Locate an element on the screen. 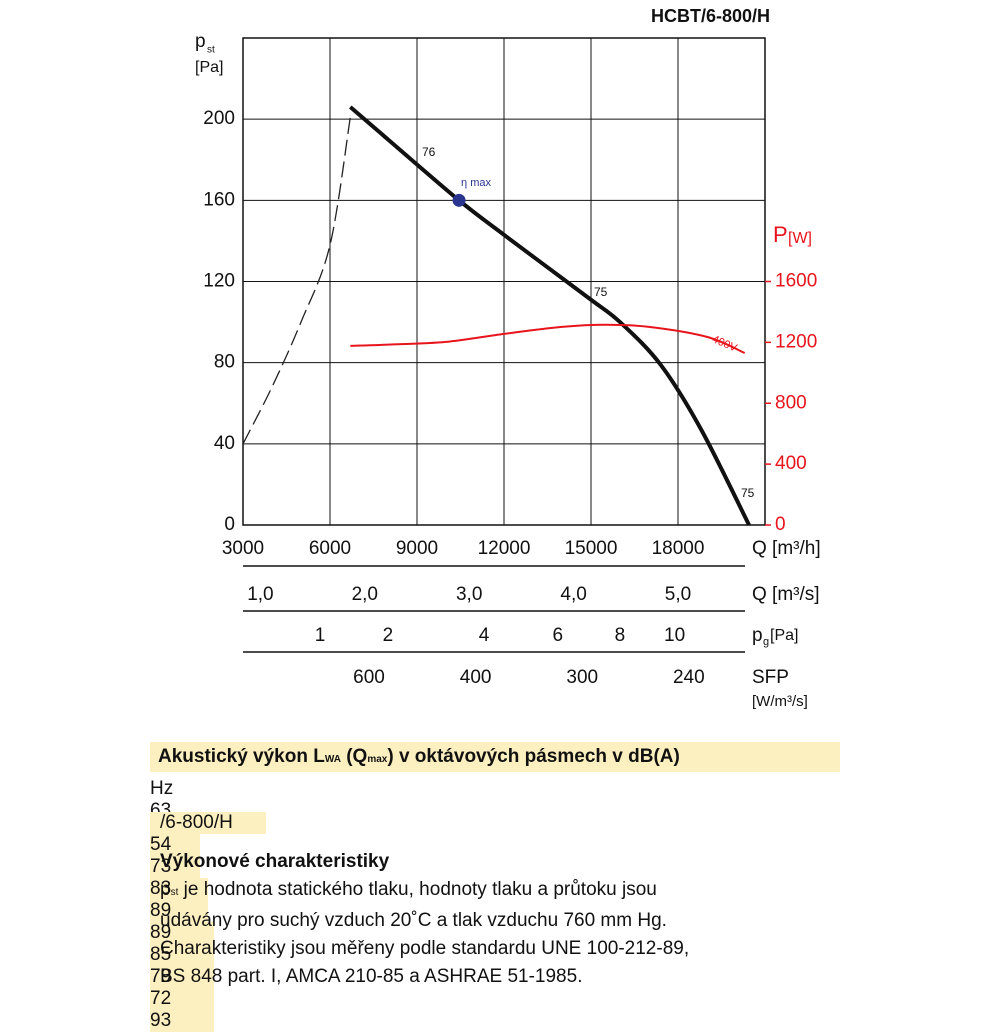  extra-axis-label: p is located at coordinates (757, 635).